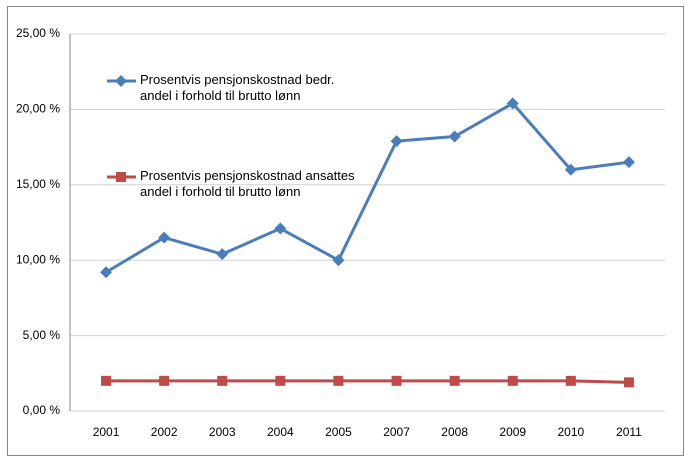  What do you see at coordinates (222, 432) in the screenshot?
I see `x-tick-label: 2003` at bounding box center [222, 432].